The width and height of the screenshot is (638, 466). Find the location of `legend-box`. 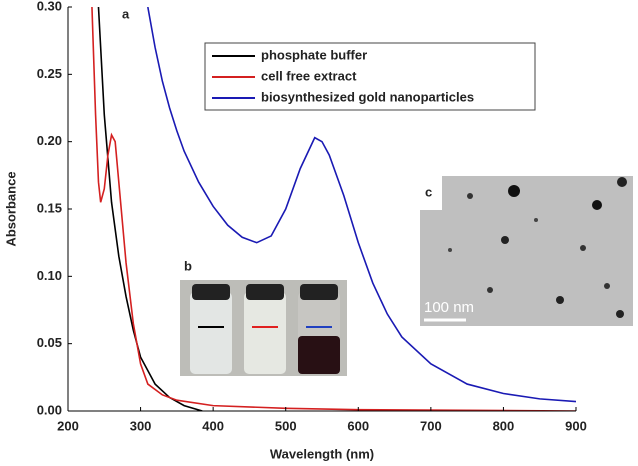

legend-box is located at coordinates (370, 76).